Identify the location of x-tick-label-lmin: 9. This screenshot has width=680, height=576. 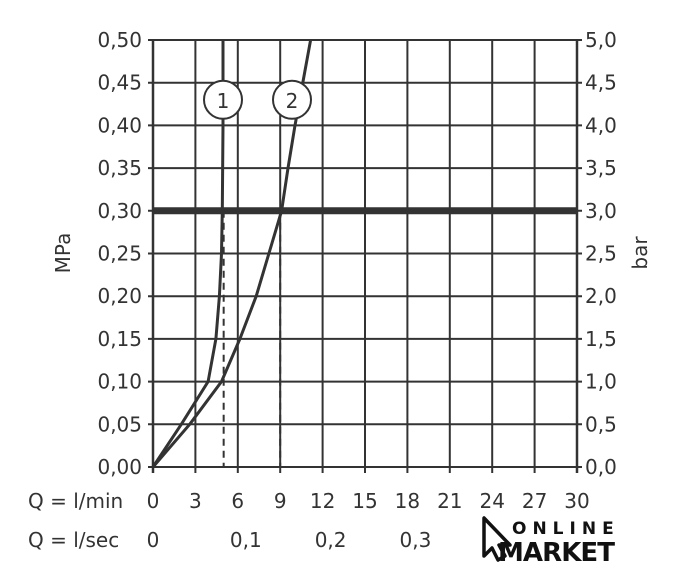
(280, 501).